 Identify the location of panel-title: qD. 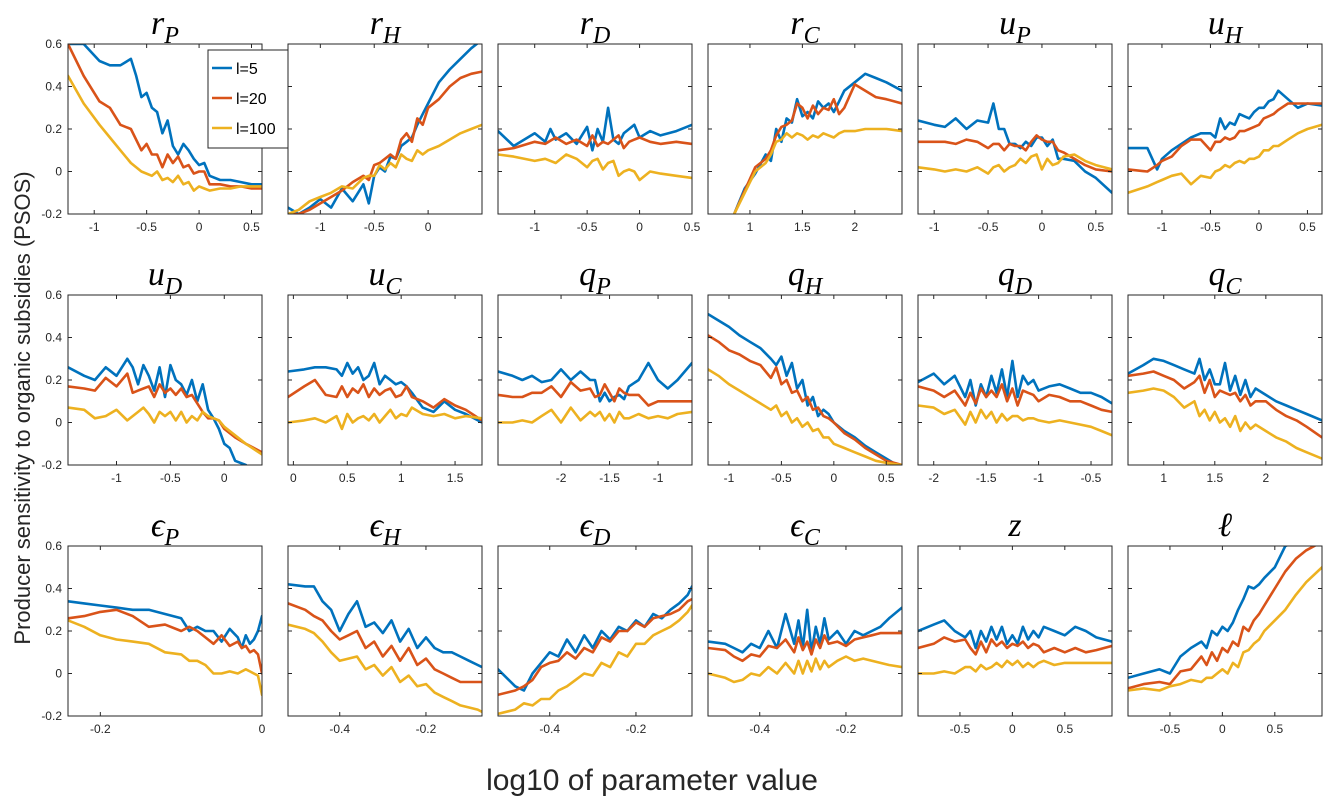
(1015, 278).